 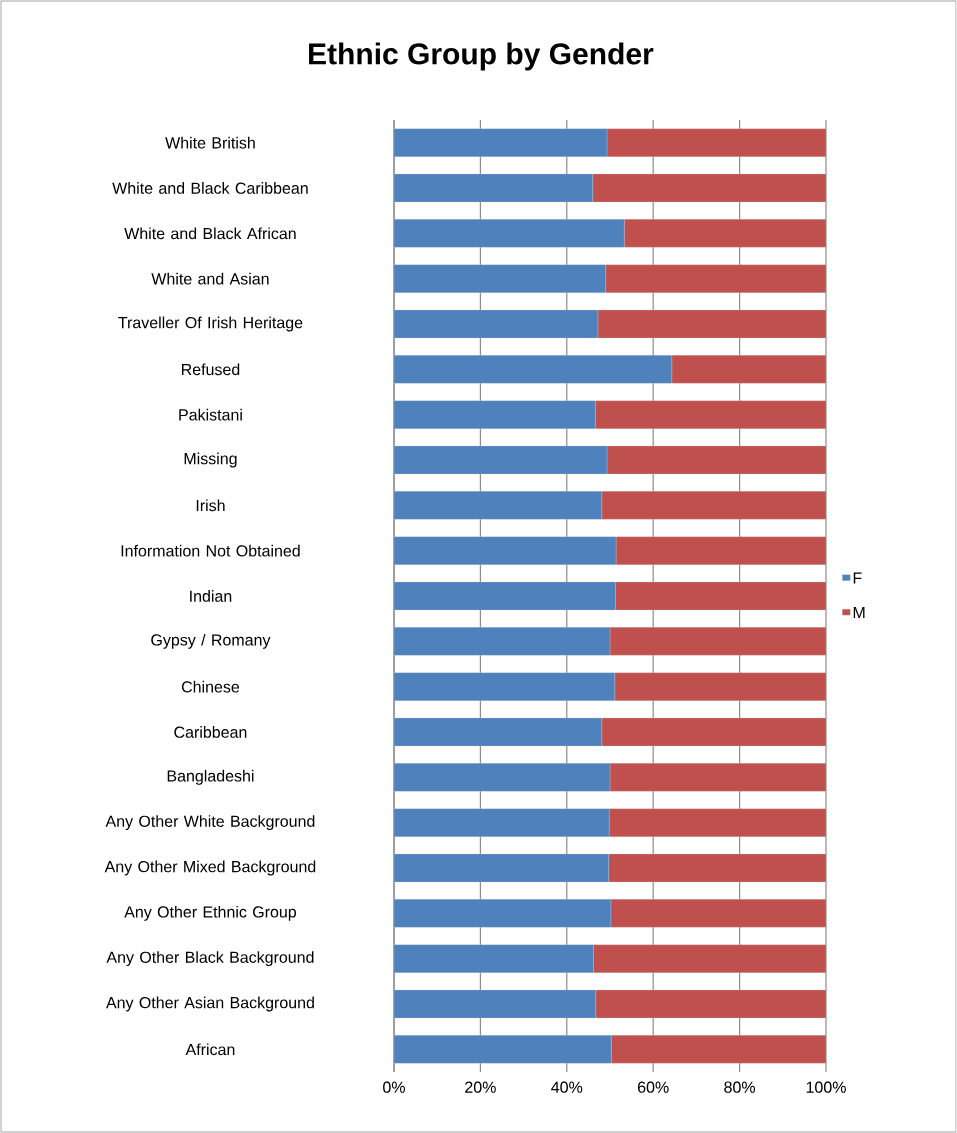 I want to click on x-tick-label: 40%, so click(x=567, y=1087).